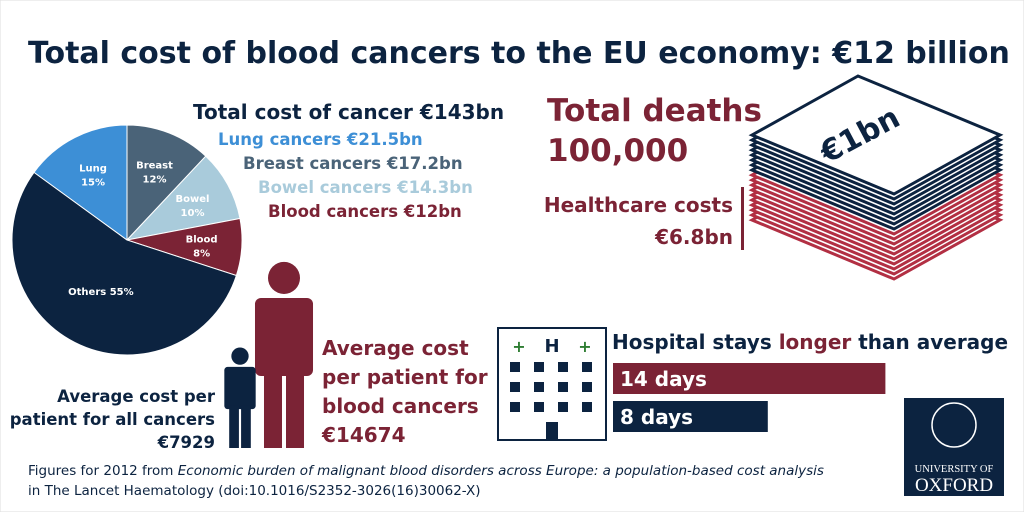 The width and height of the screenshot is (1024, 512). I want to click on patient-label: blood cancers, so click(400, 406).